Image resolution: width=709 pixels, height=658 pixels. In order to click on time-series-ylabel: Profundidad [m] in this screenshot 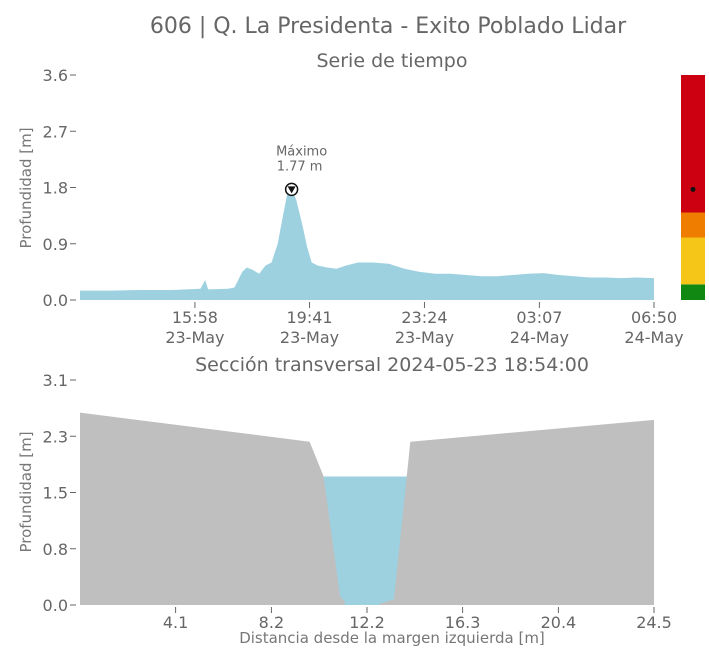, I will do `click(26, 187)`.